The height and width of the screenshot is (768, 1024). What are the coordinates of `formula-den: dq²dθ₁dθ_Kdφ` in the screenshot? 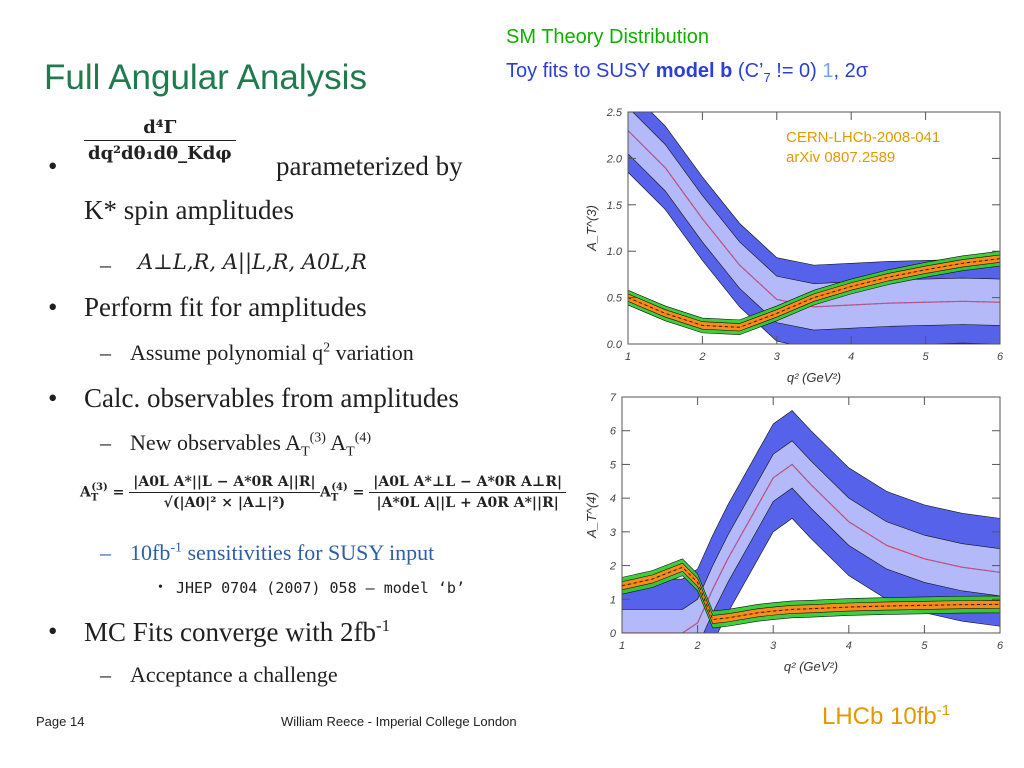 It's located at (160, 153).